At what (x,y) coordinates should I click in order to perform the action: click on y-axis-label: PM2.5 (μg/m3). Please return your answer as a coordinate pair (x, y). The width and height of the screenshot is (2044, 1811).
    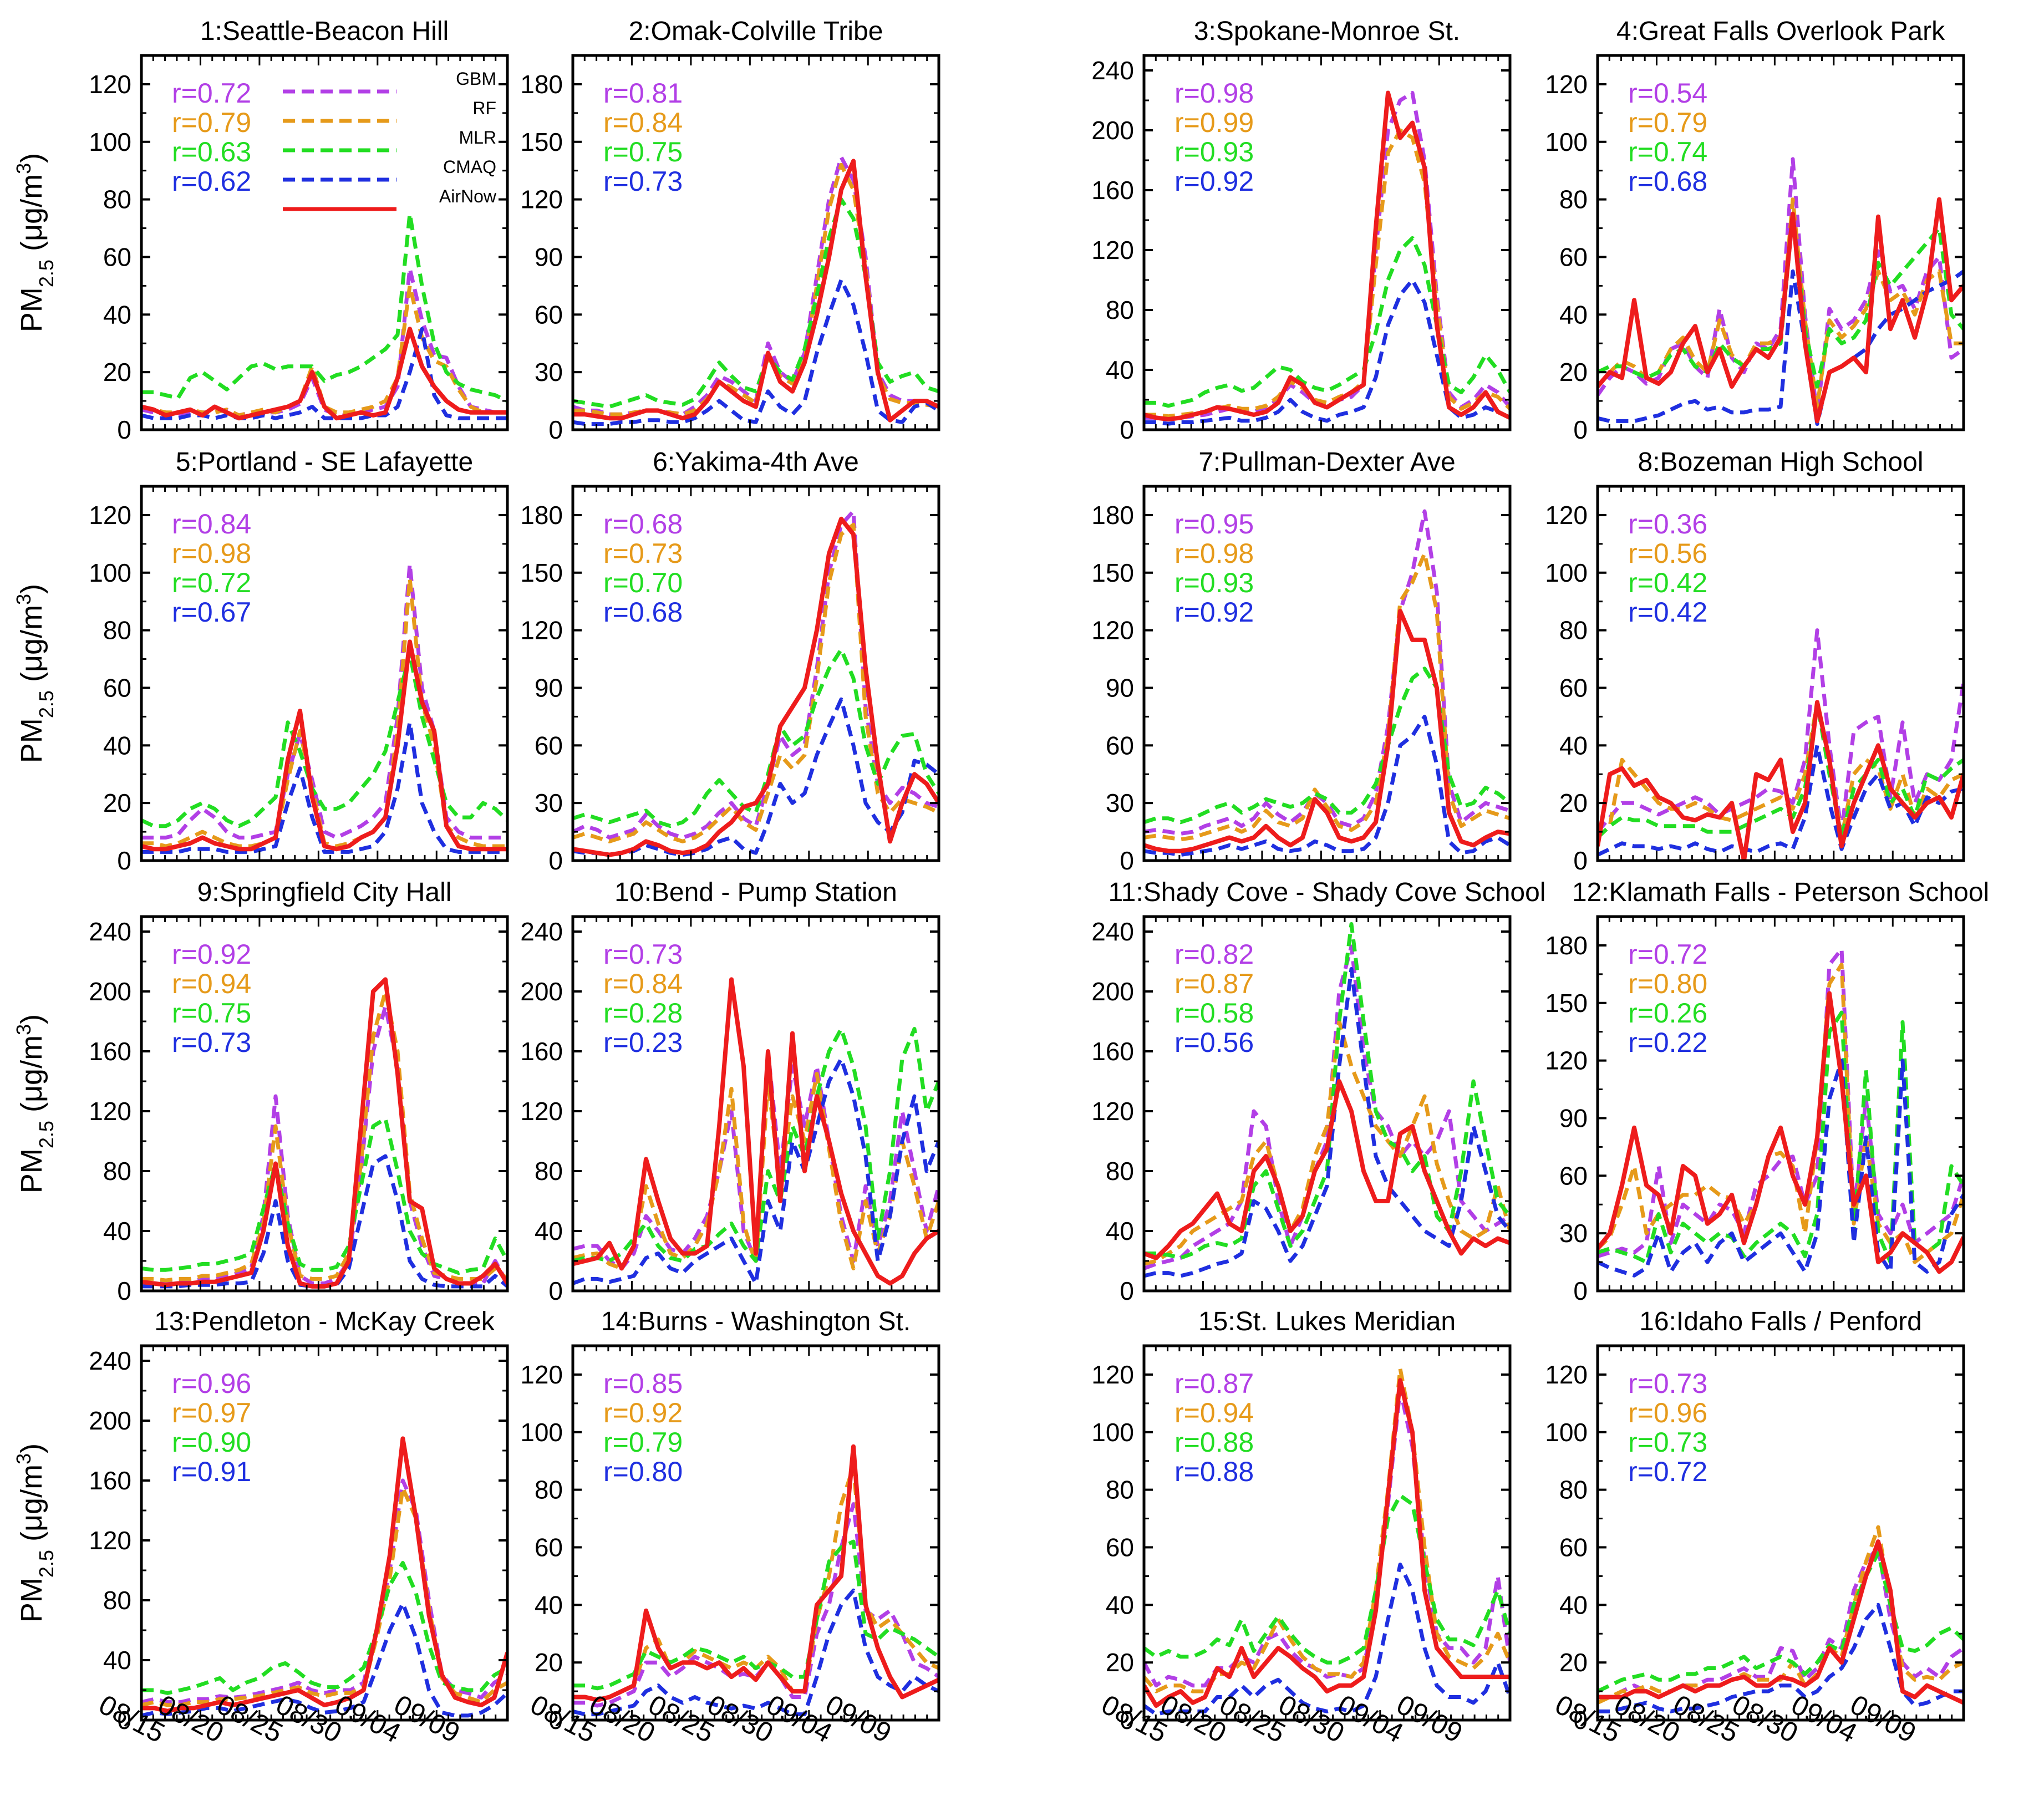
    Looking at the image, I should click on (35, 1532).